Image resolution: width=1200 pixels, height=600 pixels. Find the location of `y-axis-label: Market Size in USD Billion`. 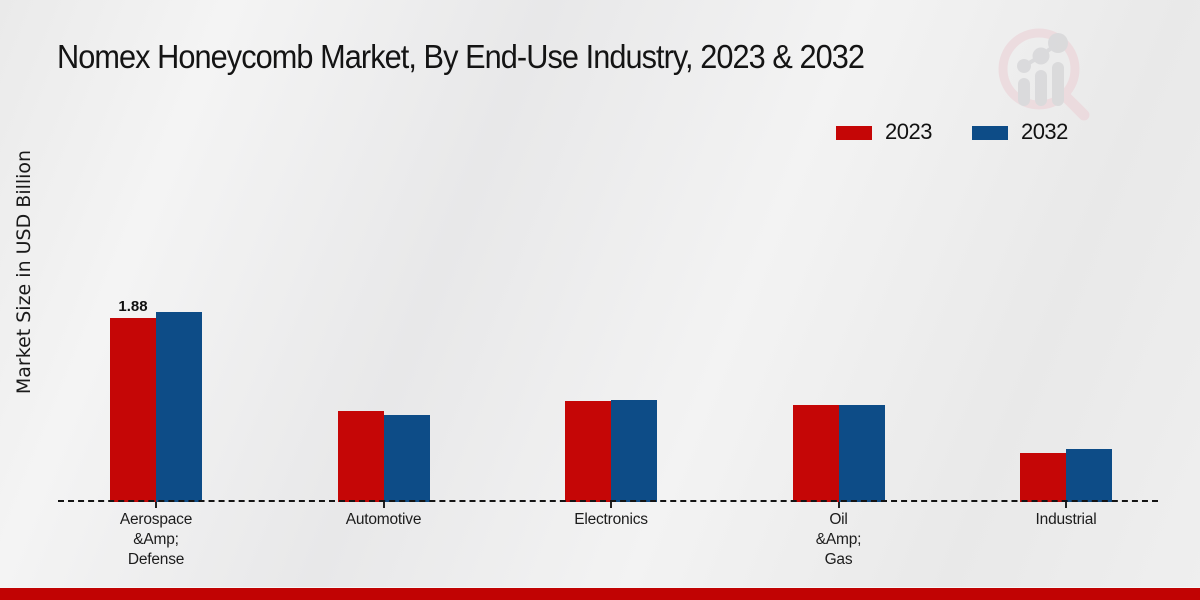

y-axis-label: Market Size in USD Billion is located at coordinates (24, 272).